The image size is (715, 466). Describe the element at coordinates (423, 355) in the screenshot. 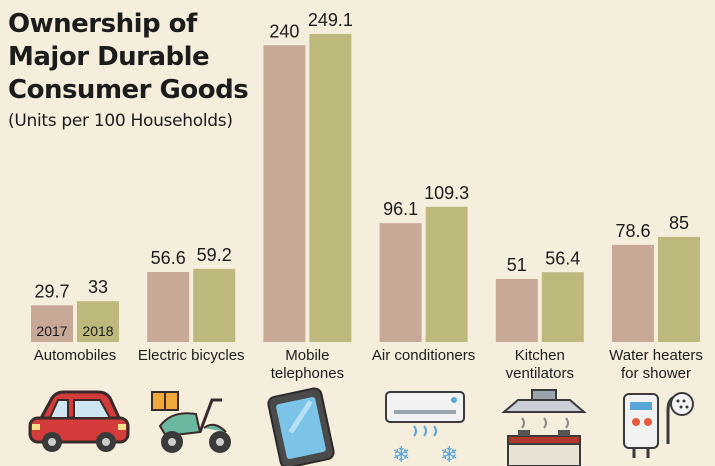

I see `category-label-3: Air conditioners` at that location.